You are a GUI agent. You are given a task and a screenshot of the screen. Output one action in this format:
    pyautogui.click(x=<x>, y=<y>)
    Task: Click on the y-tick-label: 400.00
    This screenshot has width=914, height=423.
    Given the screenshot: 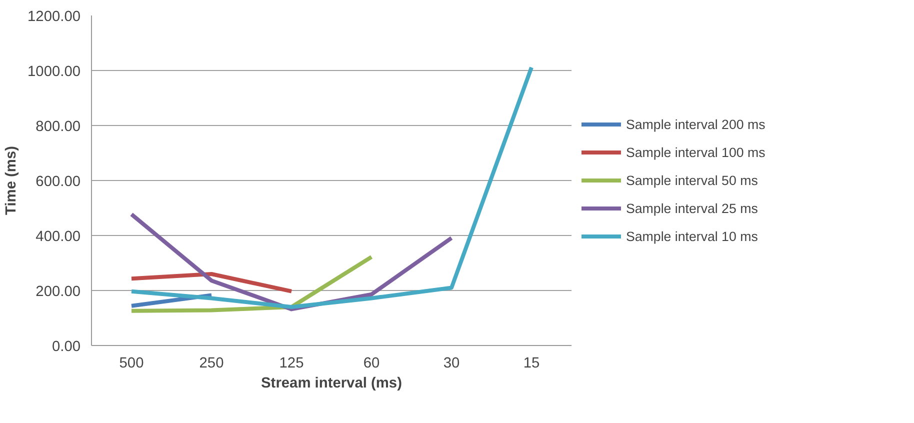 What is the action you would take?
    pyautogui.click(x=58, y=237)
    